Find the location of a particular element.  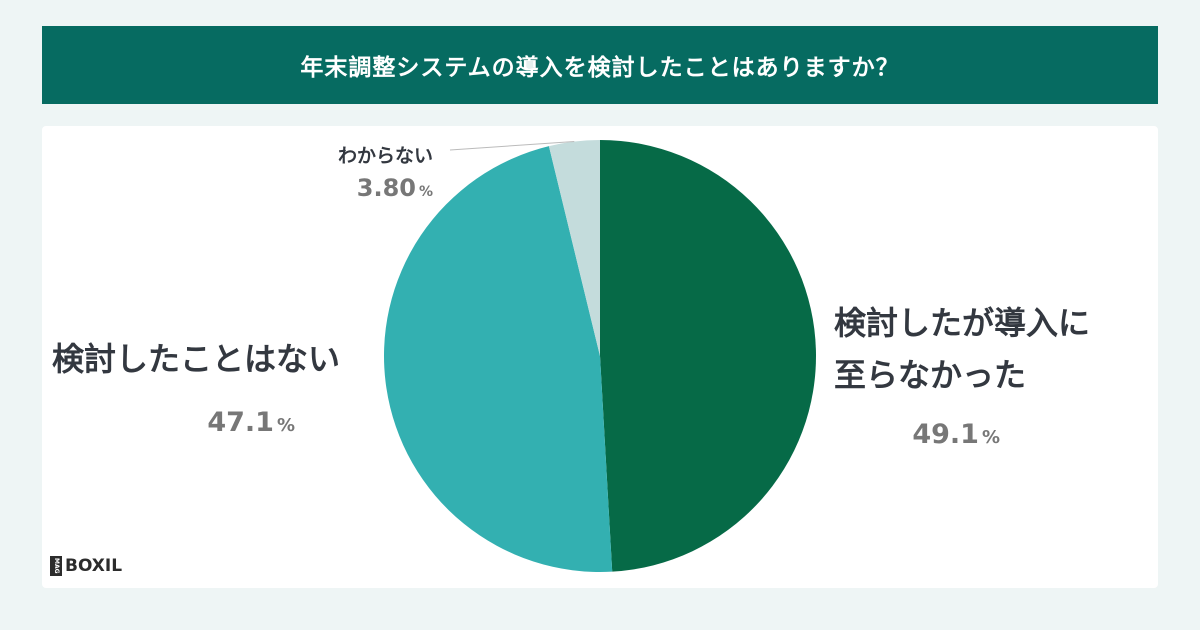

slice-label-1-line-0: 検討したことはない is located at coordinates (196, 359).